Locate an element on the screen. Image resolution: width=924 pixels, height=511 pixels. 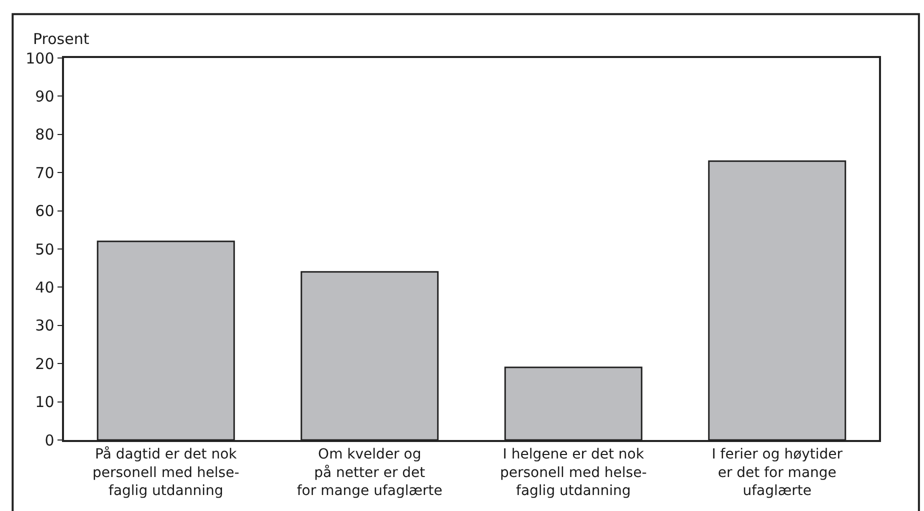
x-tick-label: I ferier og høytider er det for mange ufaglærte is located at coordinates (777, 472).